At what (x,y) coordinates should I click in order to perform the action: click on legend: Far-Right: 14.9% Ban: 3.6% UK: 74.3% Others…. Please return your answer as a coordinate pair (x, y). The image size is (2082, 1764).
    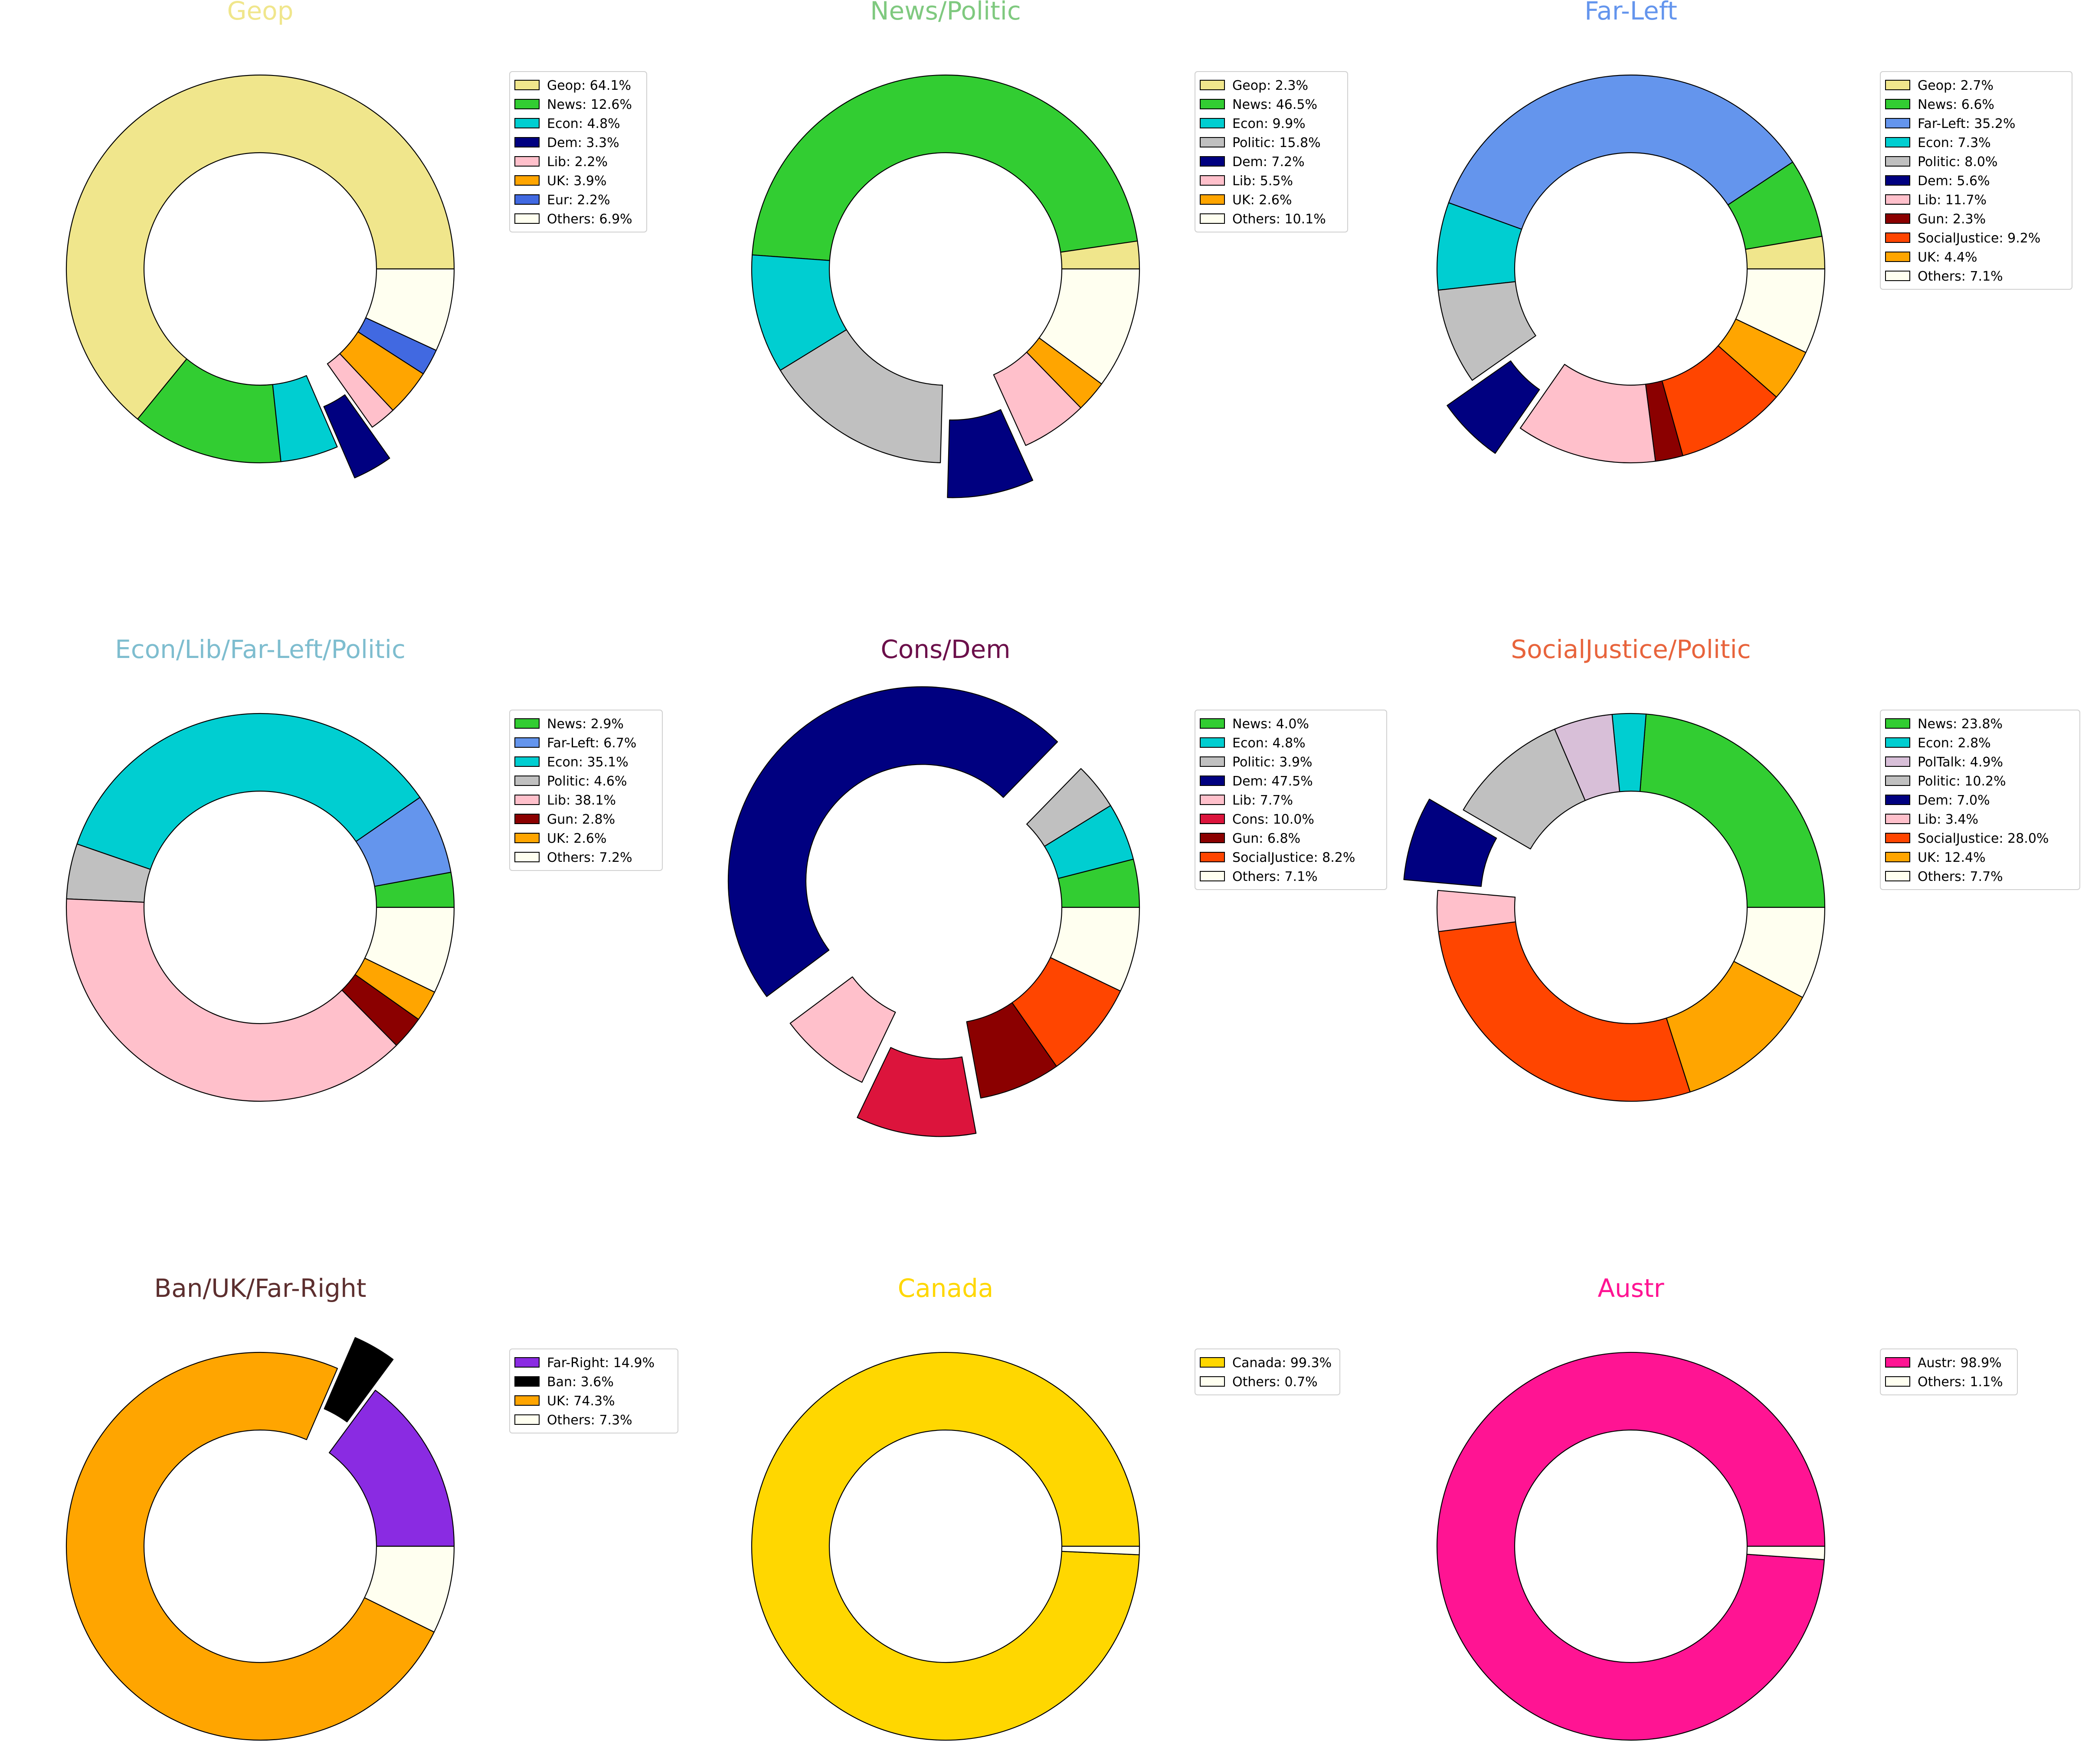
    Looking at the image, I should click on (593, 1390).